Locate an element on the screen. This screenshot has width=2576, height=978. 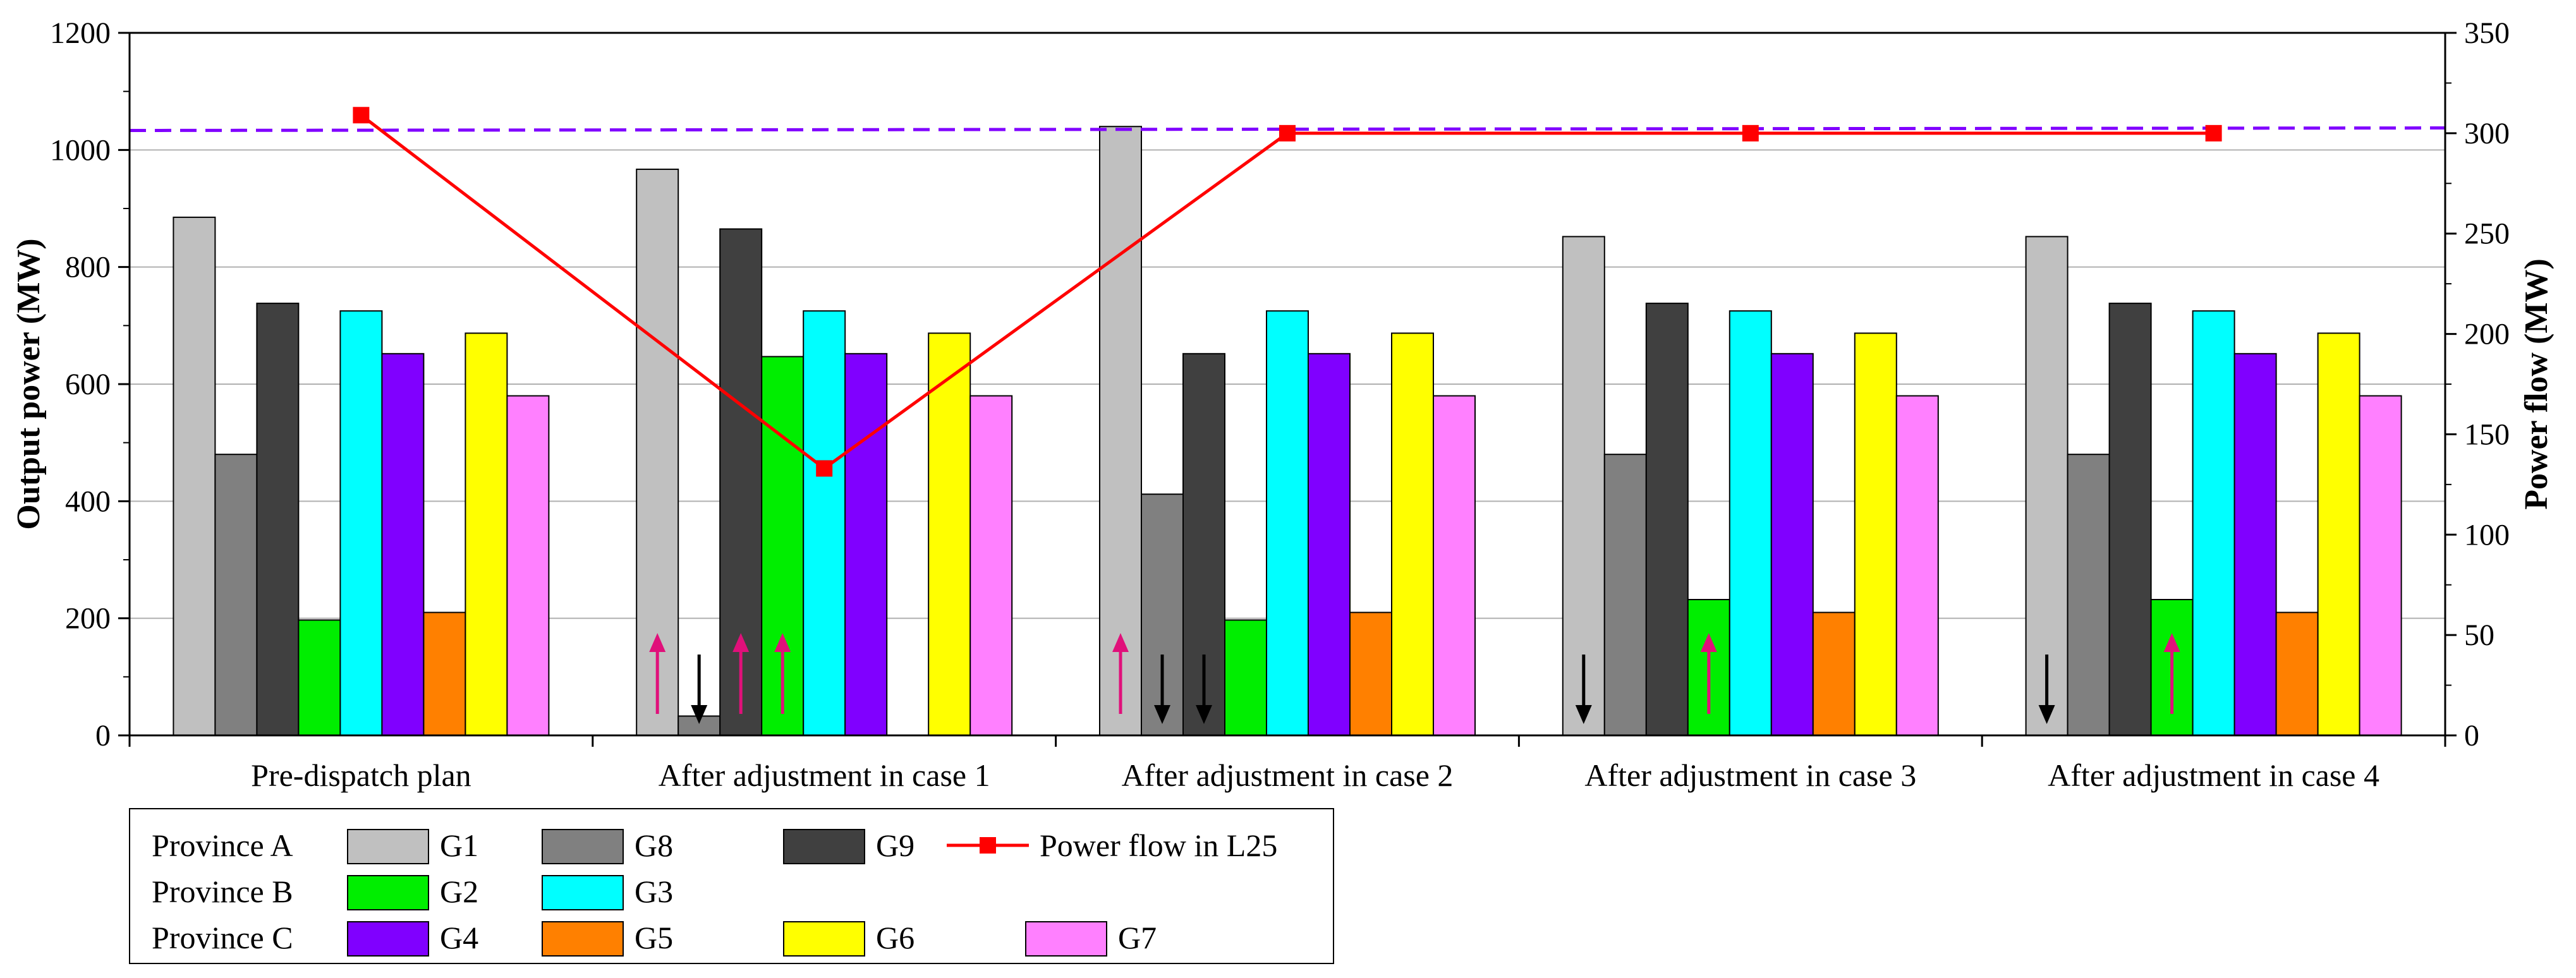
y2-tick-label: 350 is located at coordinates (2487, 33).